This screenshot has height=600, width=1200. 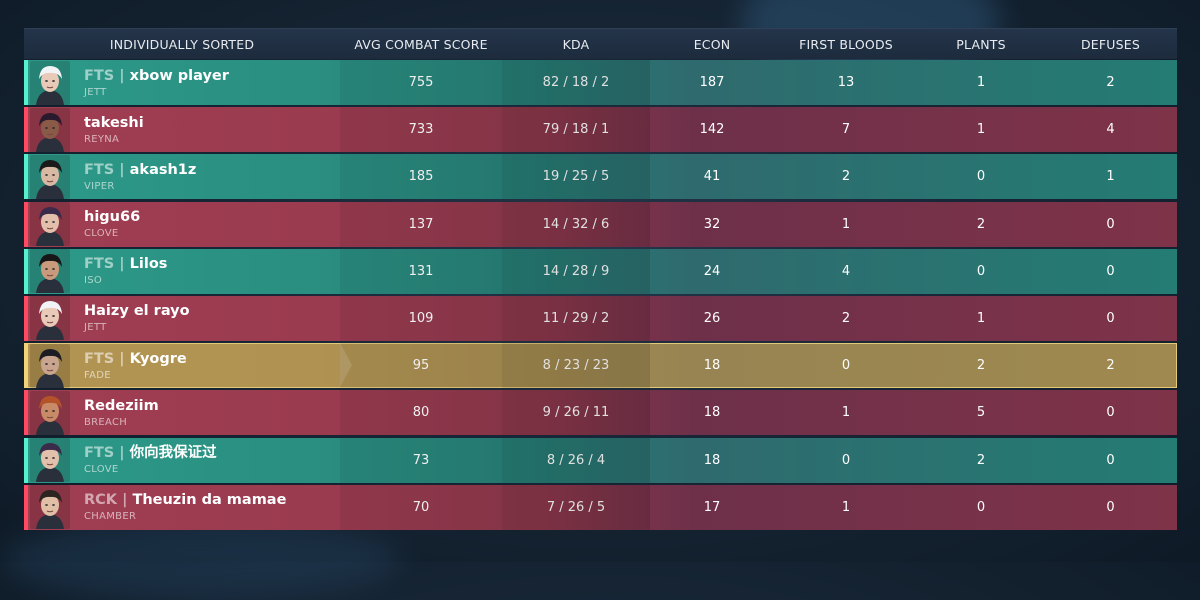 What do you see at coordinates (712, 82) in the screenshot?
I see `econ-value: 187` at bounding box center [712, 82].